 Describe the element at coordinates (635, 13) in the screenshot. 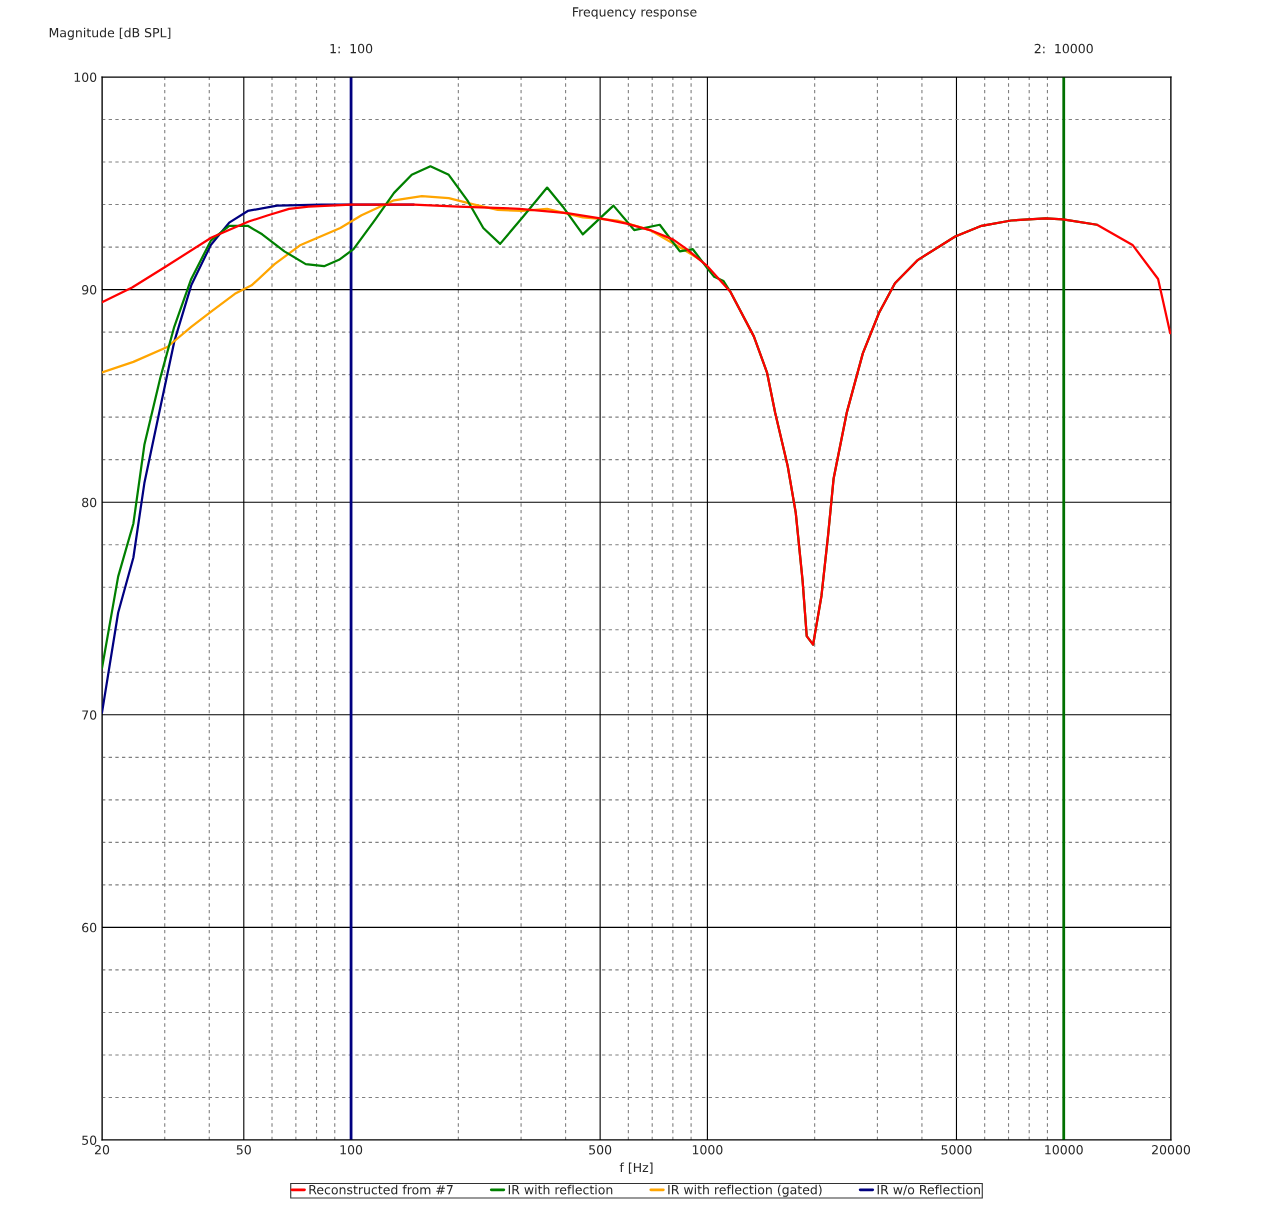

I see `chart-title: Frequency response` at that location.